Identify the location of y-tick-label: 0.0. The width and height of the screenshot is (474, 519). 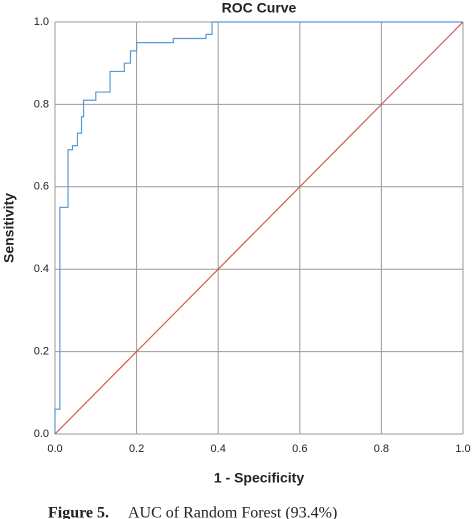
(41, 434).